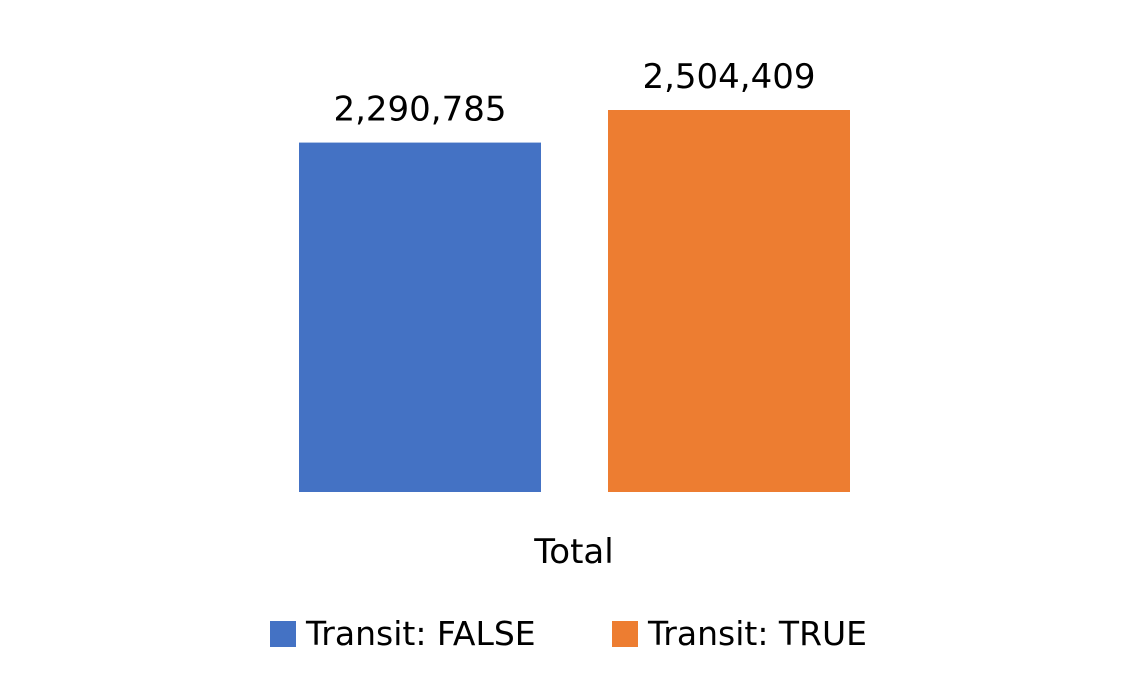 This screenshot has height=689, width=1148. What do you see at coordinates (283, 634) in the screenshot?
I see `legend-swatch-transit-false` at bounding box center [283, 634].